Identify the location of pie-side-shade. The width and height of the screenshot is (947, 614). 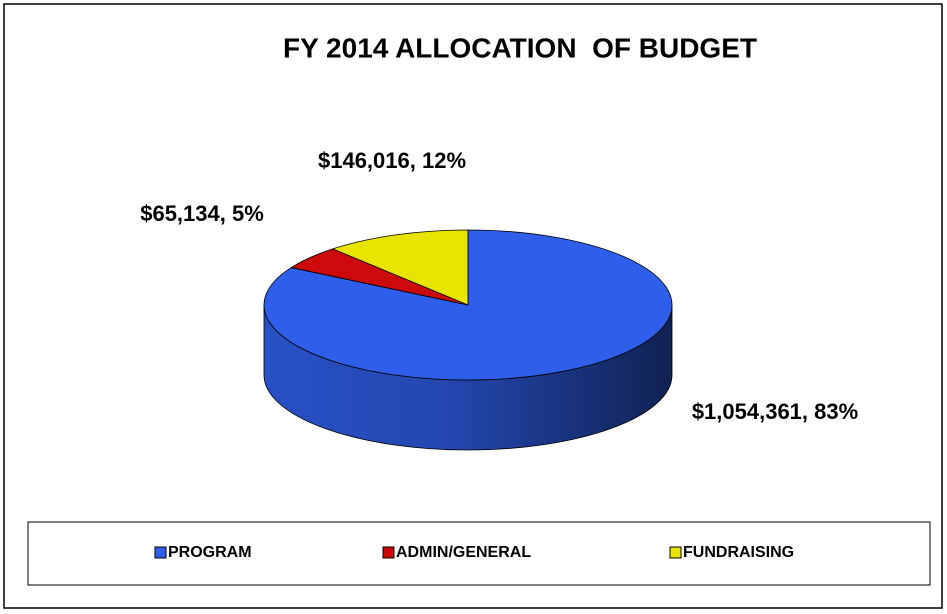
(468, 377).